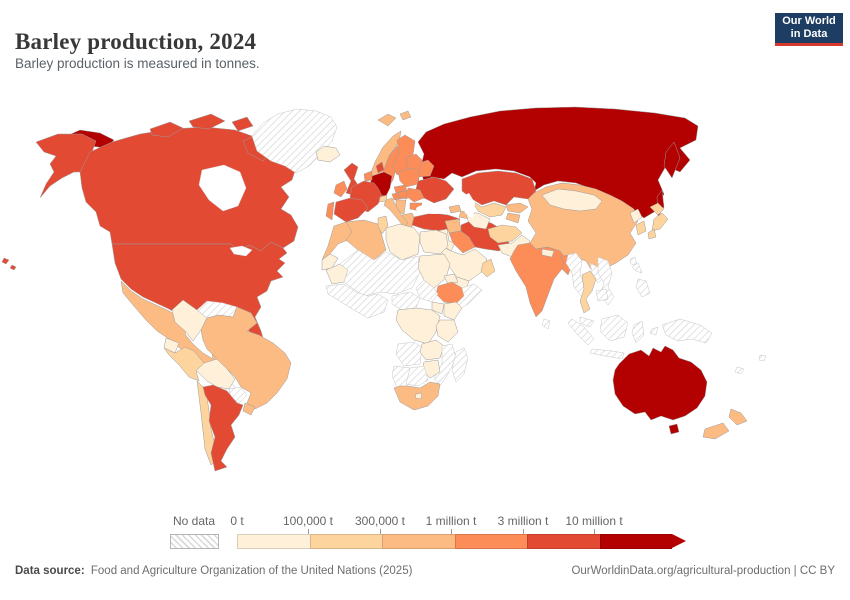  What do you see at coordinates (660, 383) in the screenshot?
I see `country-australia` at bounding box center [660, 383].